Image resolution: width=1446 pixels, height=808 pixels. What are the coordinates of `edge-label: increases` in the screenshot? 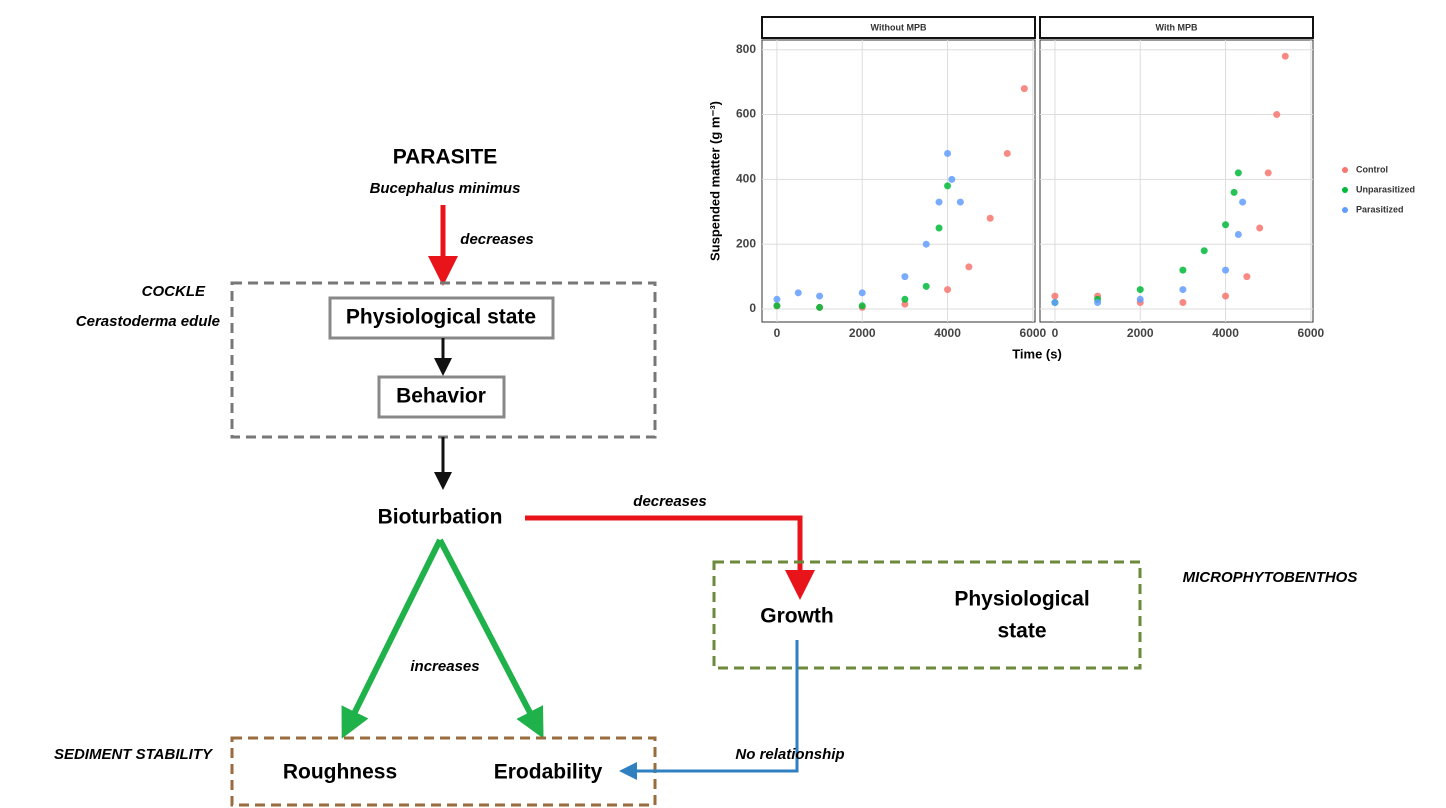 It's located at (444, 666).